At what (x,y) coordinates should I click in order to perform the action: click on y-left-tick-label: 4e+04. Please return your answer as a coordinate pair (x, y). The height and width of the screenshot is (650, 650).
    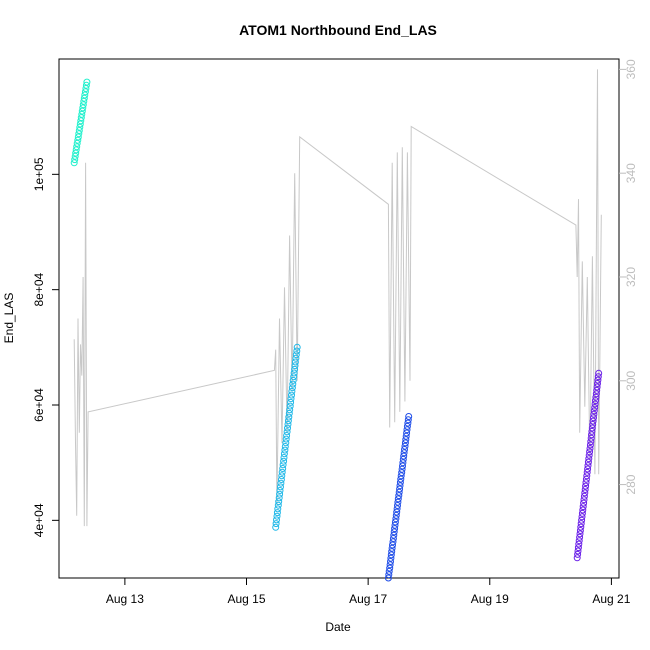
    Looking at the image, I should click on (39, 520).